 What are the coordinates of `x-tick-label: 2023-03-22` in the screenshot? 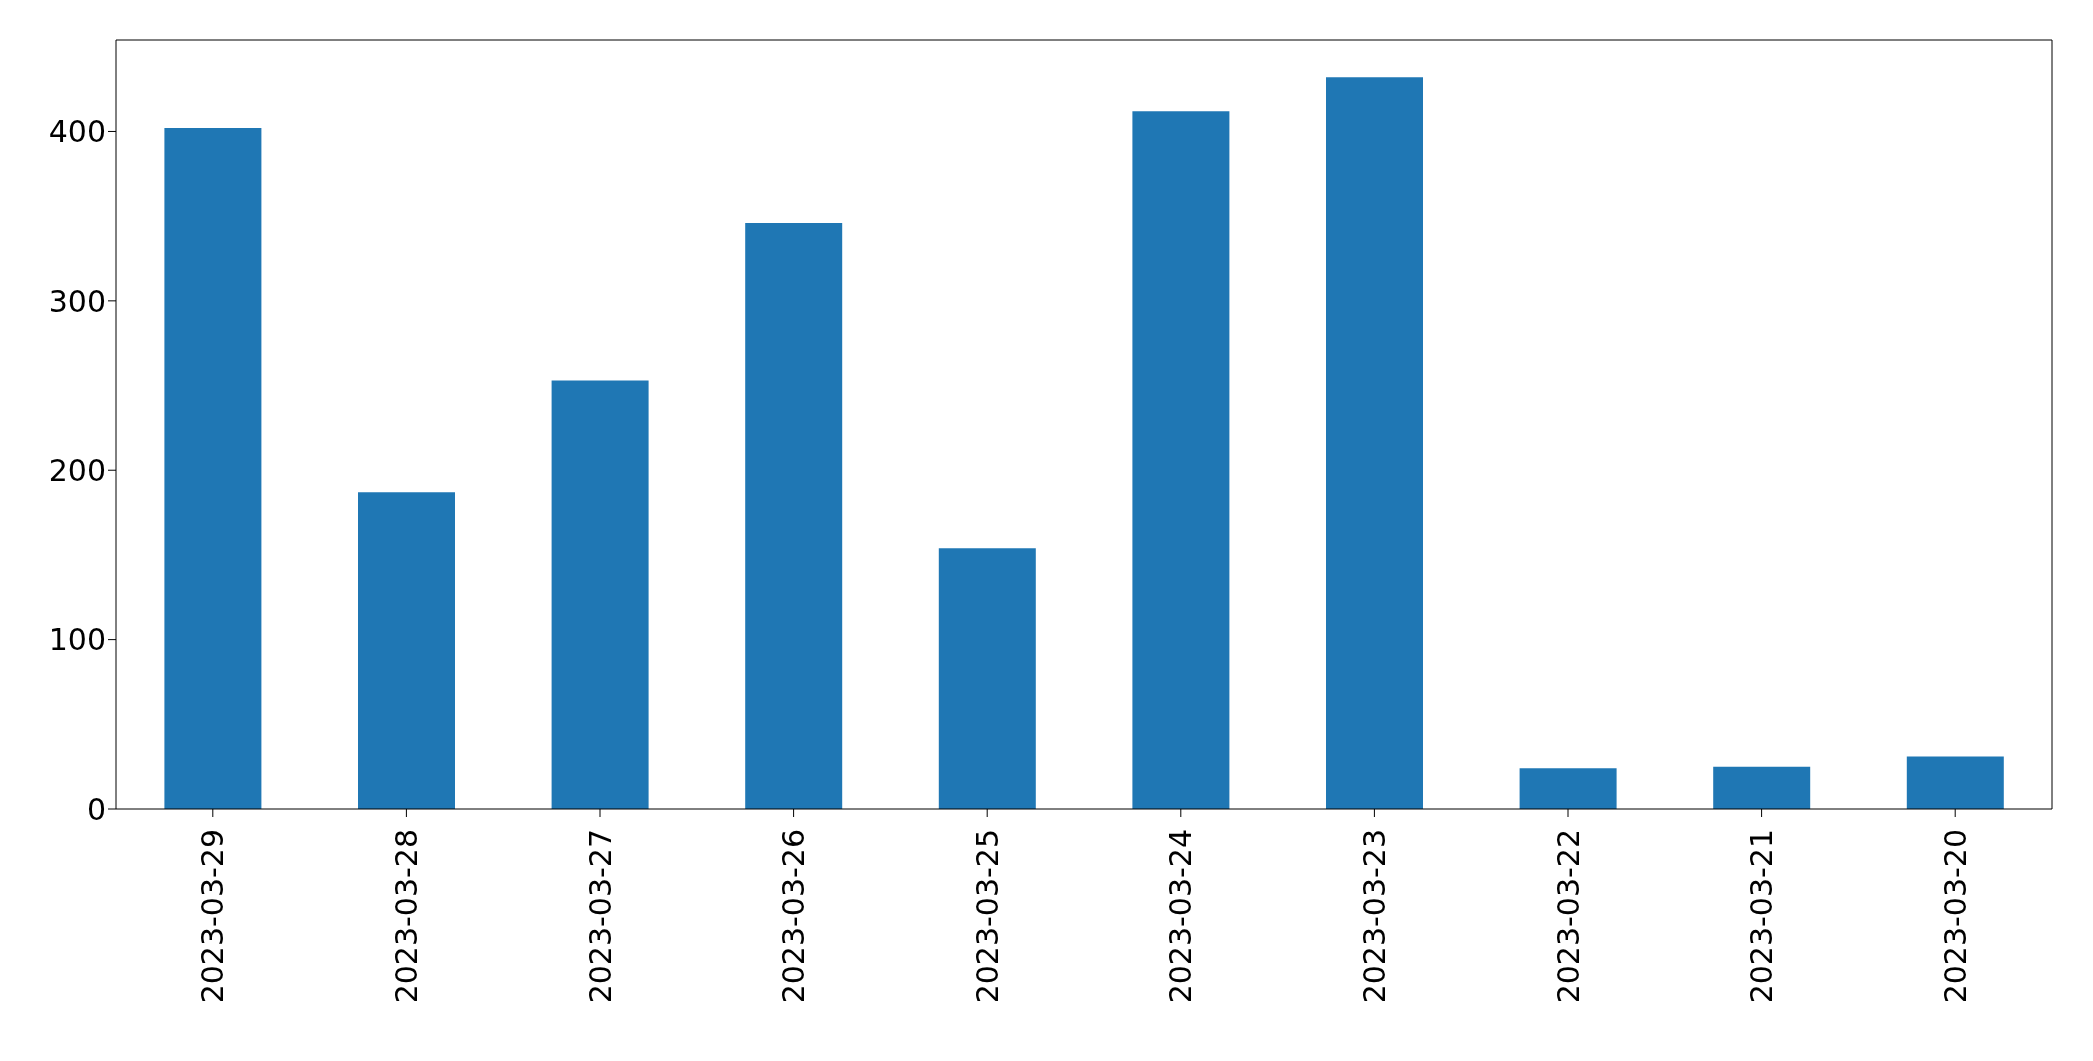 It's located at (1568, 916).